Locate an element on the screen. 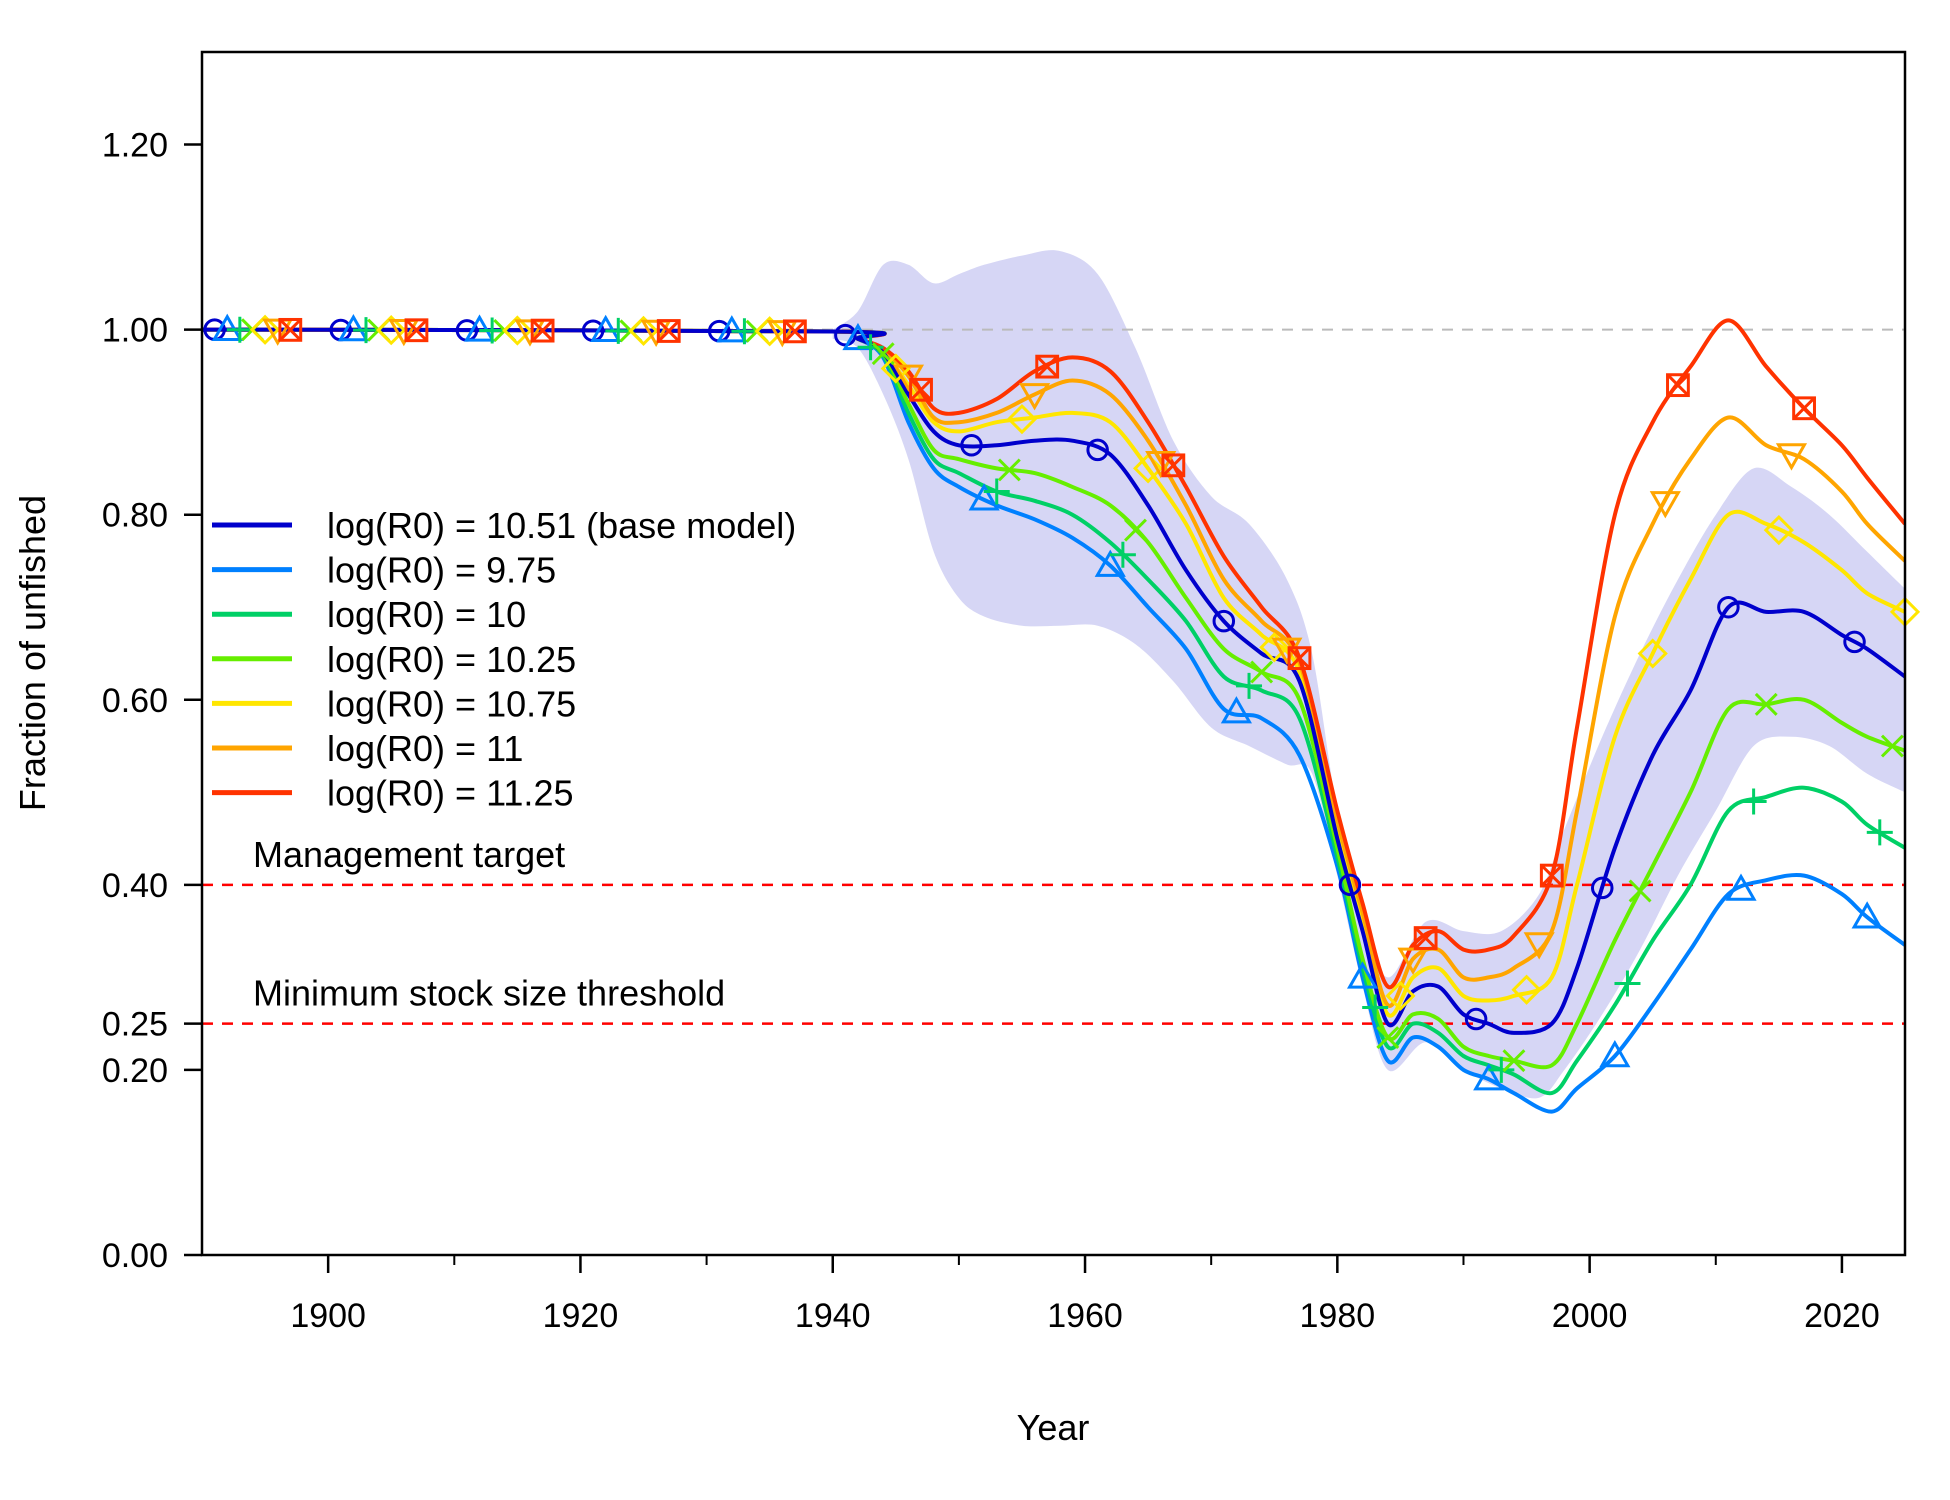  reference-label-1: Management target is located at coordinates (409, 854).